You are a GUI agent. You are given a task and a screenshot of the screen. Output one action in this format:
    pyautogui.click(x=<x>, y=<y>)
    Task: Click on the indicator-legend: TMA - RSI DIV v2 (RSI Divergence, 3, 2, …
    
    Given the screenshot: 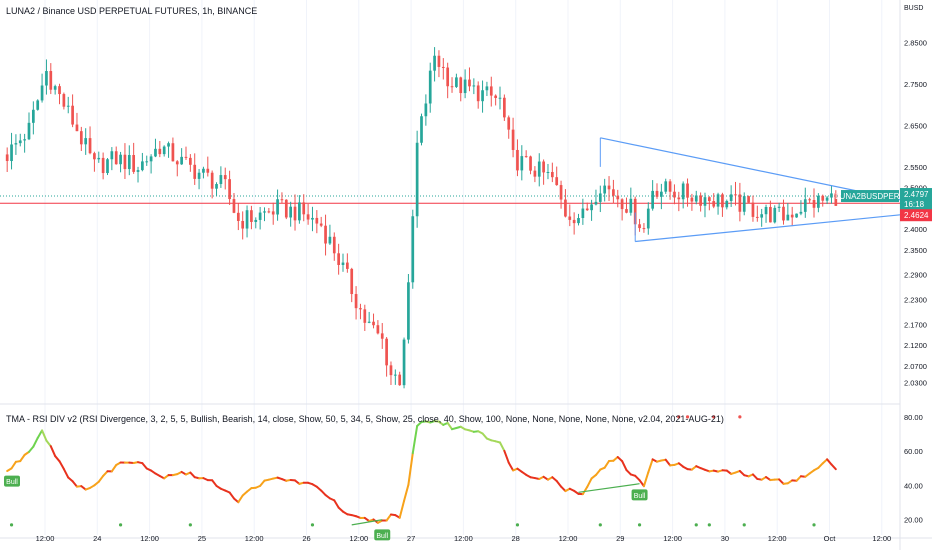 What is the action you would take?
    pyautogui.click(x=365, y=419)
    